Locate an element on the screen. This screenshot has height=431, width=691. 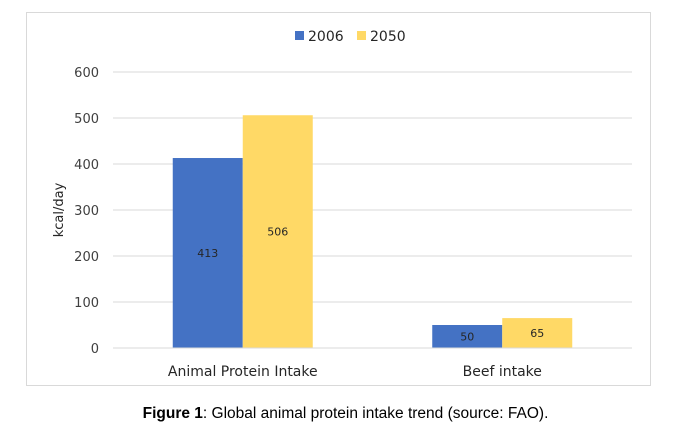
x-category-label: Animal Protein Intake is located at coordinates (243, 372).